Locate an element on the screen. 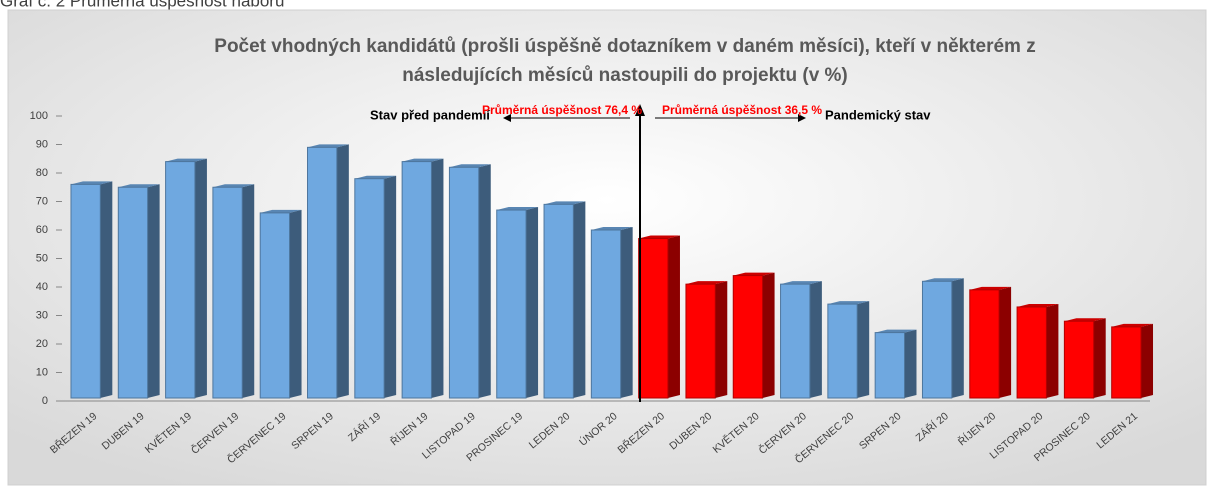 This screenshot has width=1214, height=491. y-tick-label: 60 is located at coordinates (42, 230).